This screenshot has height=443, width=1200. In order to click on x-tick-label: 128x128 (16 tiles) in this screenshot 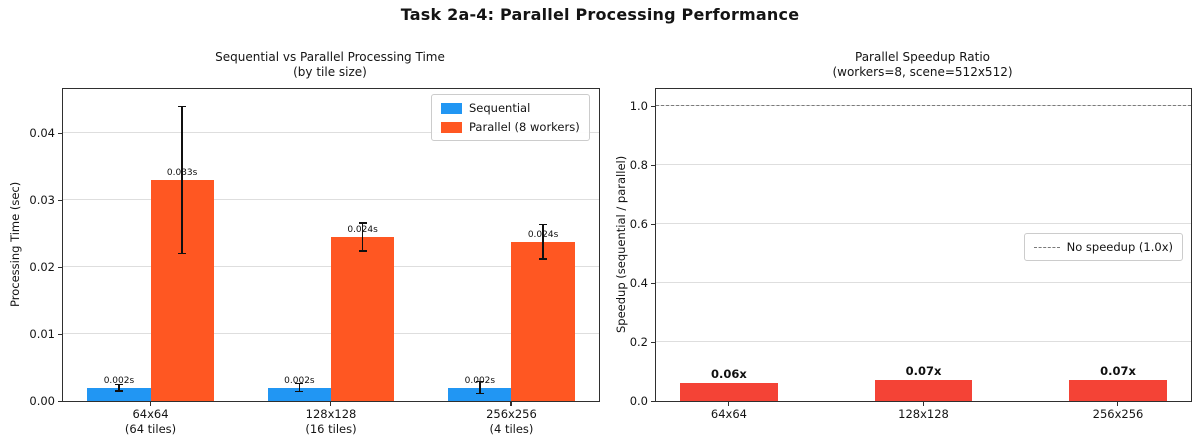, I will do `click(330, 421)`.